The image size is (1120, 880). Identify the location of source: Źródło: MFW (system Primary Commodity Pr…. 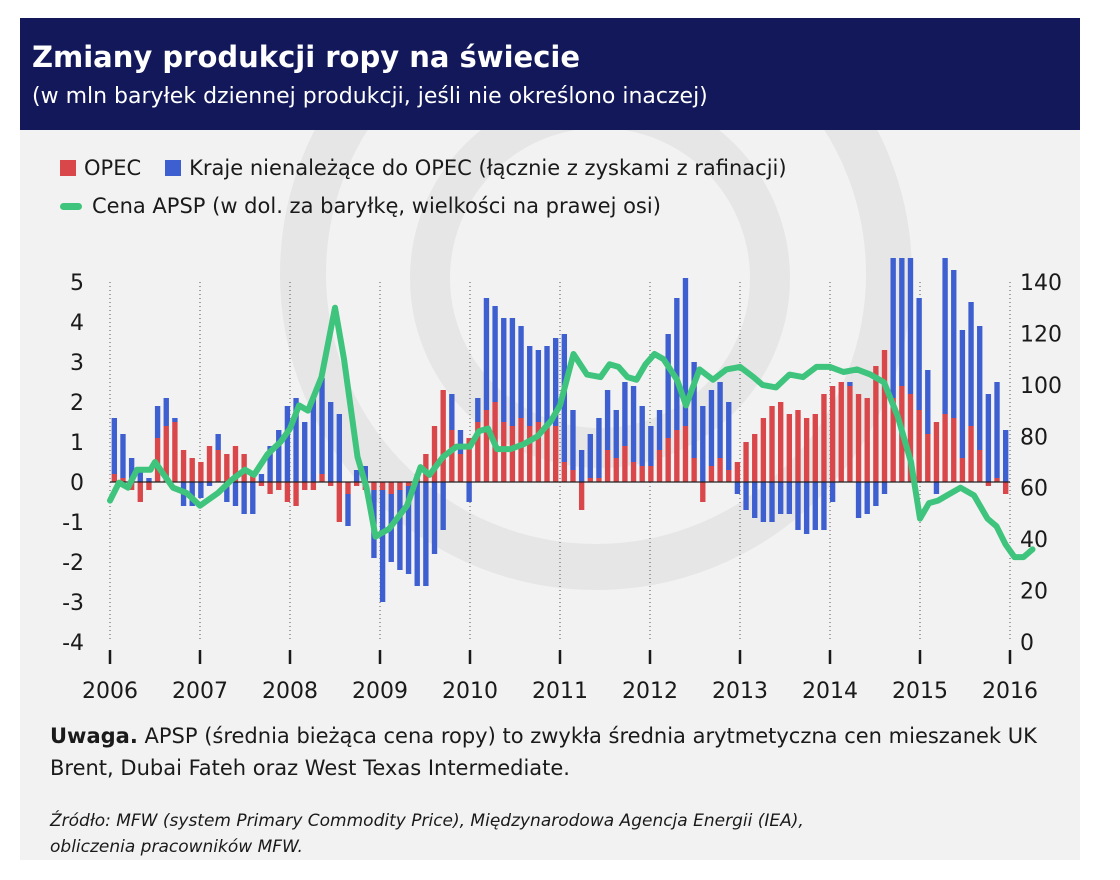
(555, 834).